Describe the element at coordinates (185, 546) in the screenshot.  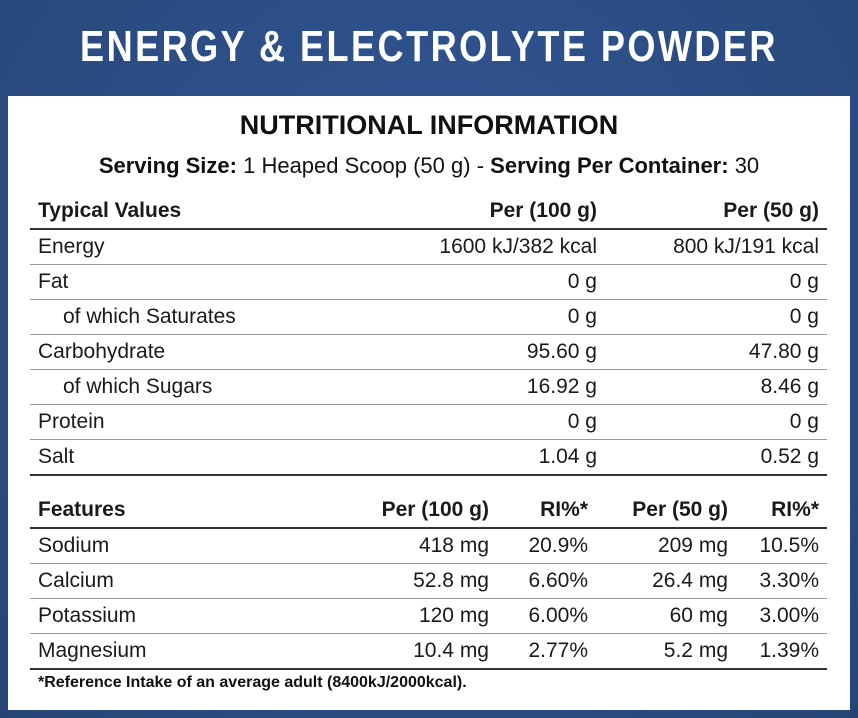
I see `label-cell: Sodium` at that location.